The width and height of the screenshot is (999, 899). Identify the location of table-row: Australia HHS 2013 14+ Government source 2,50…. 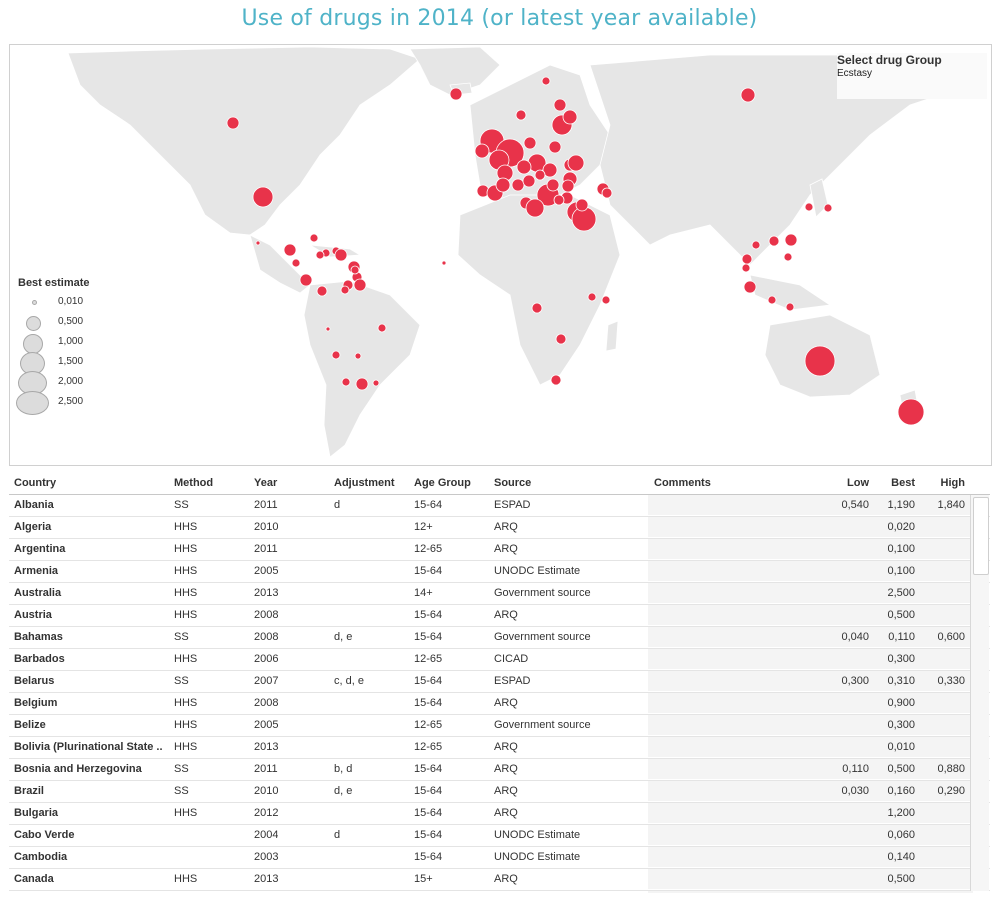
(499, 594).